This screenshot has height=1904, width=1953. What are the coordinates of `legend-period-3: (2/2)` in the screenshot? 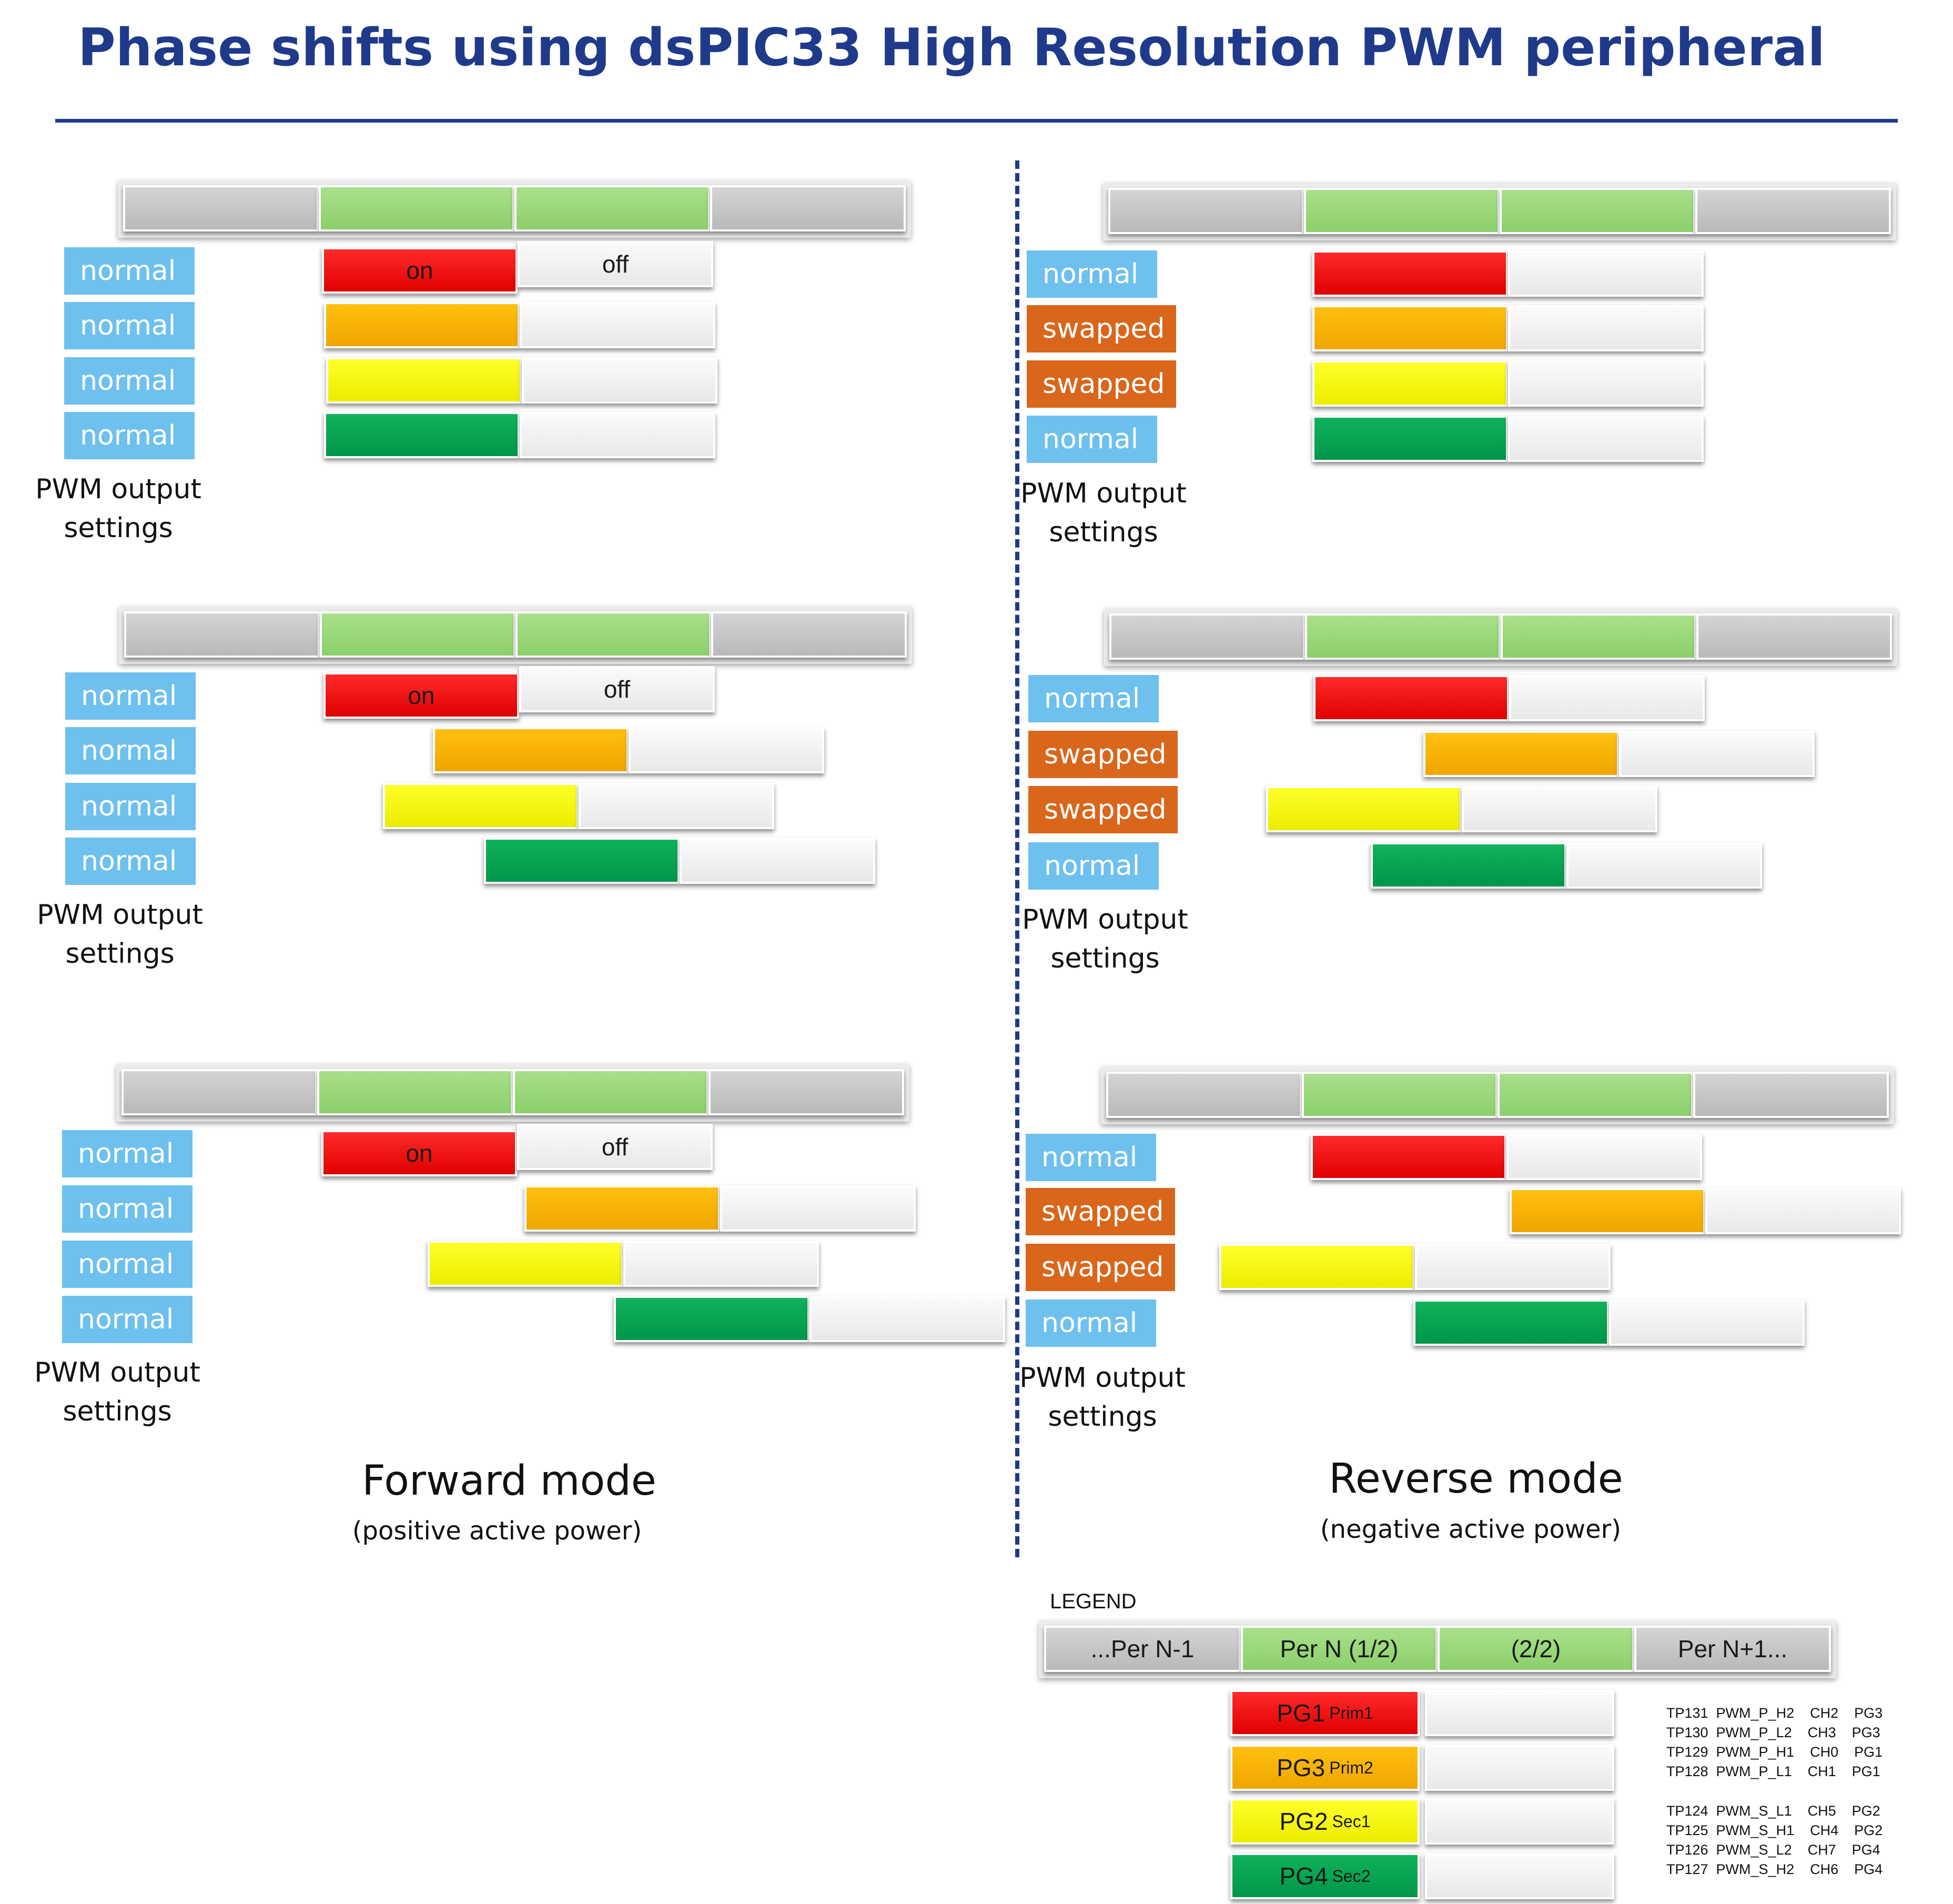 It's located at (1536, 1649).